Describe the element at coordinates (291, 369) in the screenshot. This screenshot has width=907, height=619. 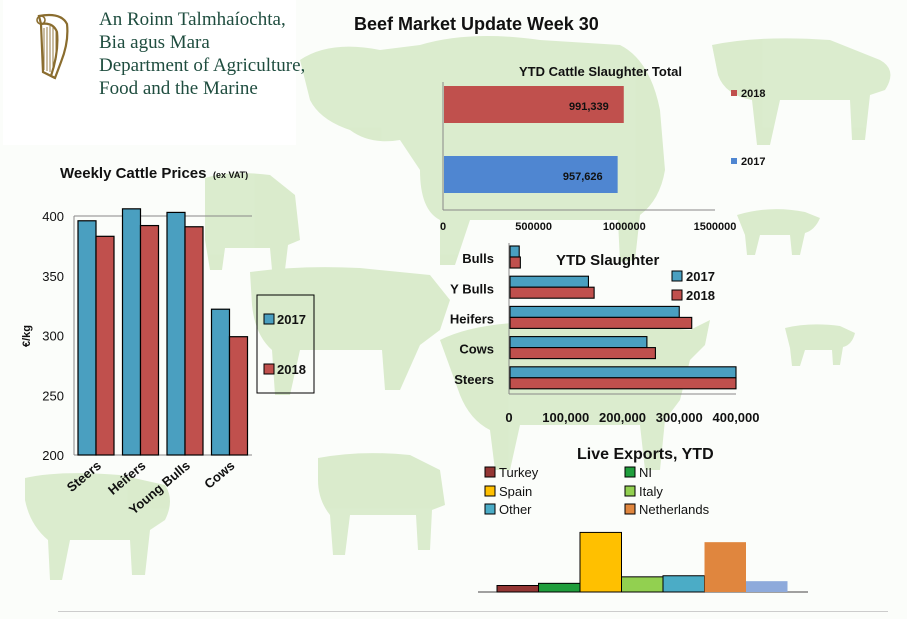
I see `prices-legend-label-2018: 2018` at that location.